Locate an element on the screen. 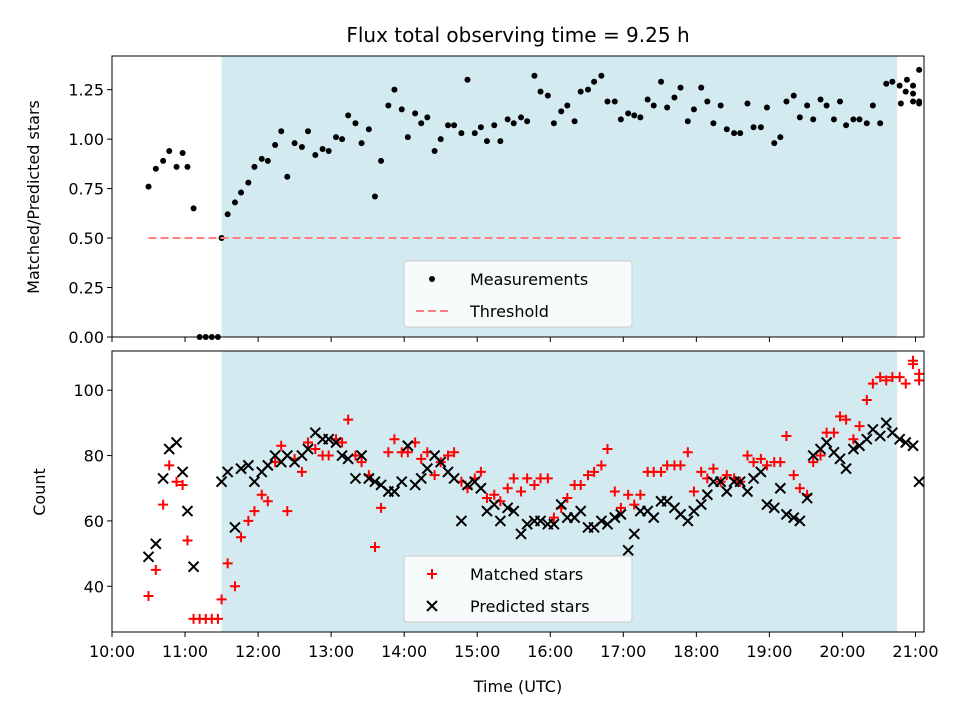 The image size is (960, 724). x-tick-label: 17:00 is located at coordinates (623, 651).